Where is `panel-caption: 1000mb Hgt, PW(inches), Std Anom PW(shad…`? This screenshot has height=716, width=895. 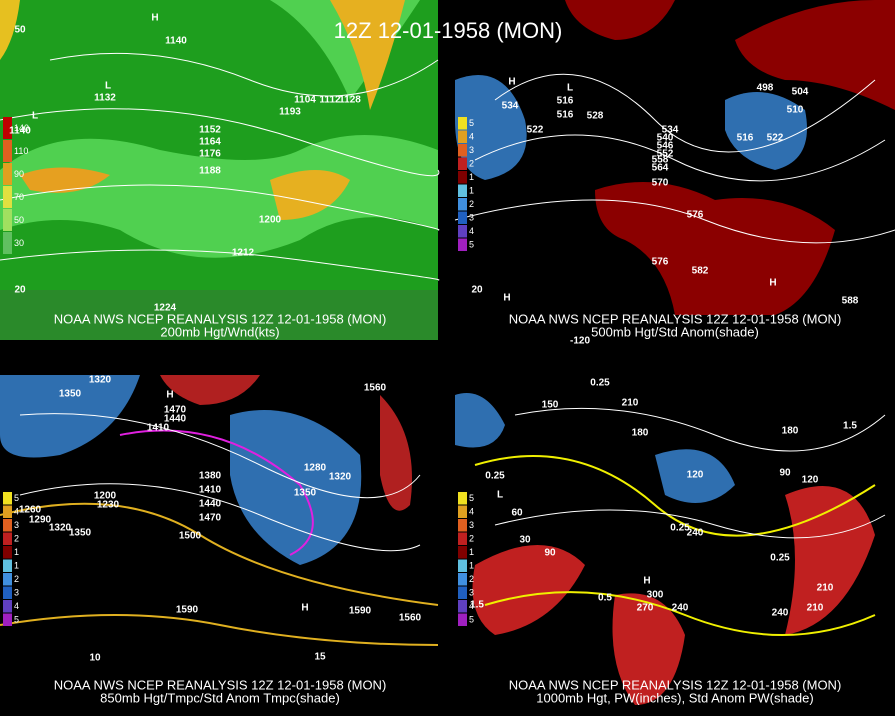 panel-caption: 1000mb Hgt, PW(inches), Std Anom PW(shad… is located at coordinates (674, 697).